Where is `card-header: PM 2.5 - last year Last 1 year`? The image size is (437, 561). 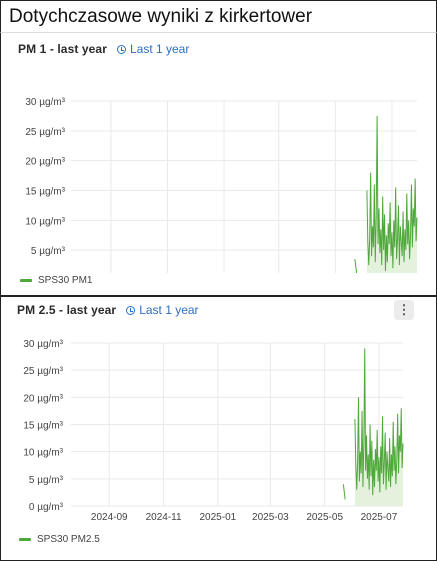 card-header: PM 2.5 - last year Last 1 year is located at coordinates (218, 310).